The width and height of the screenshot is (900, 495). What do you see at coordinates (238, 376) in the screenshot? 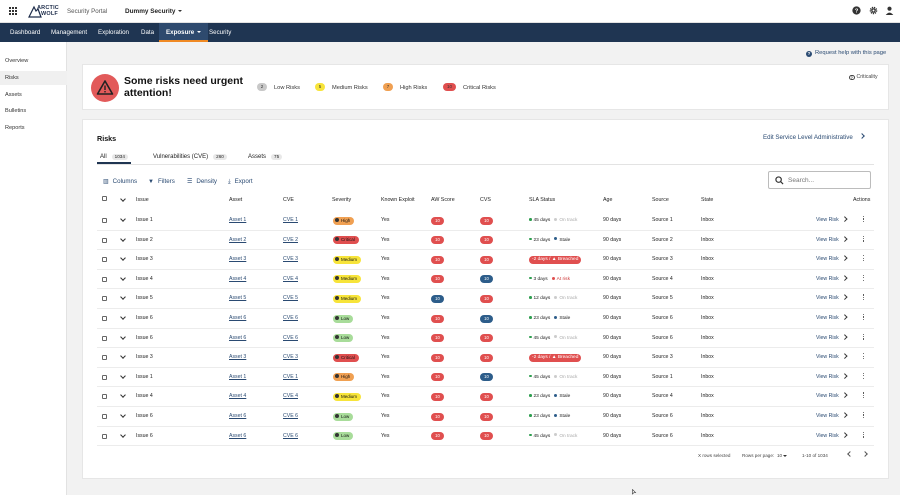
I see `asset-link: Asset 1` at bounding box center [238, 376].